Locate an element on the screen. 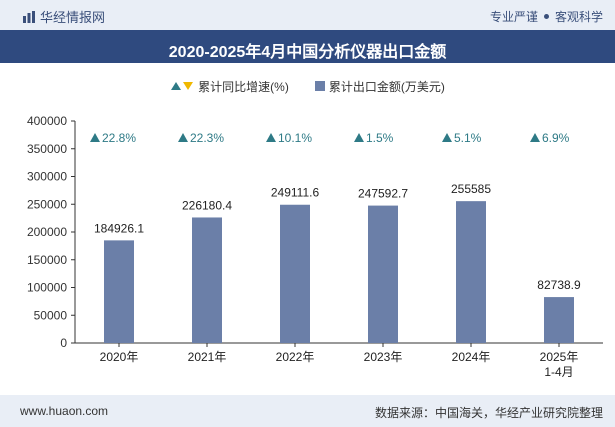  x-tick-label: 2023年 is located at coordinates (383, 357).